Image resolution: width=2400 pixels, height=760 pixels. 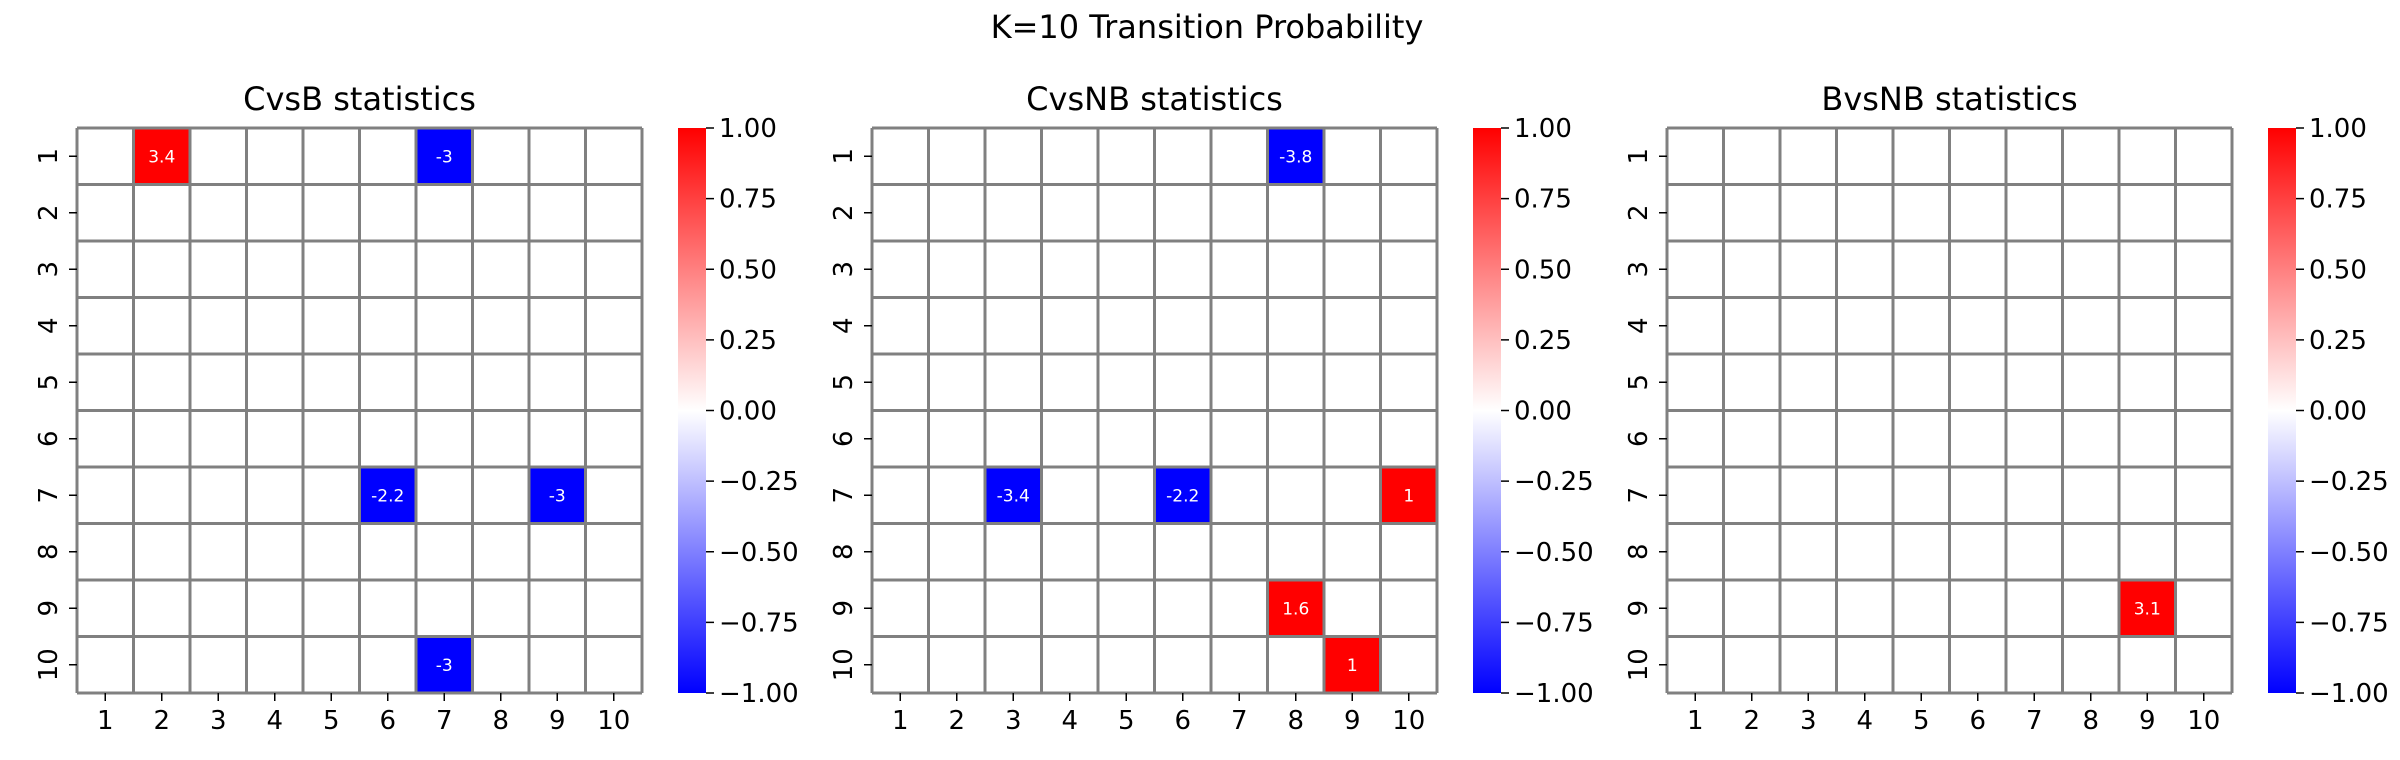 I want to click on x-tick-label: 4, so click(x=274, y=721).